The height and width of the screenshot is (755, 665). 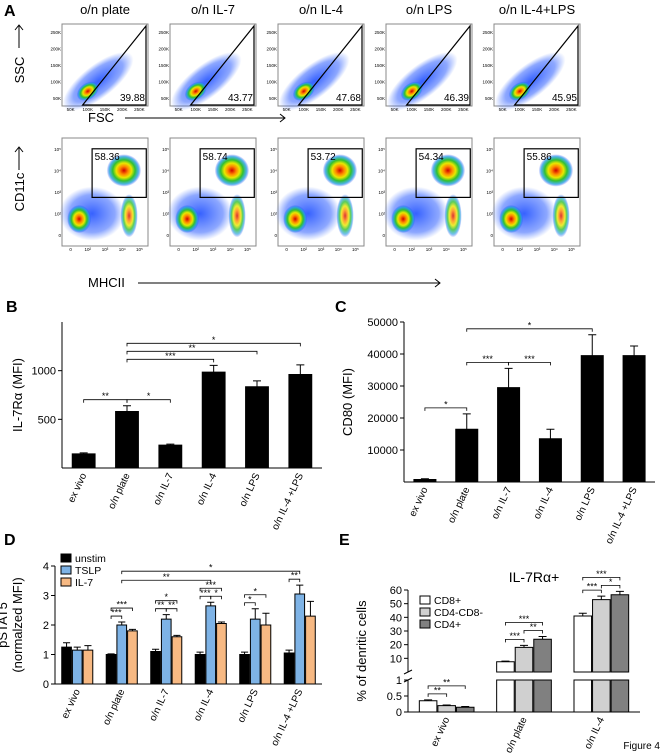 What do you see at coordinates (321, 9) in the screenshot?
I see `column-title: o/n IL-4` at bounding box center [321, 9].